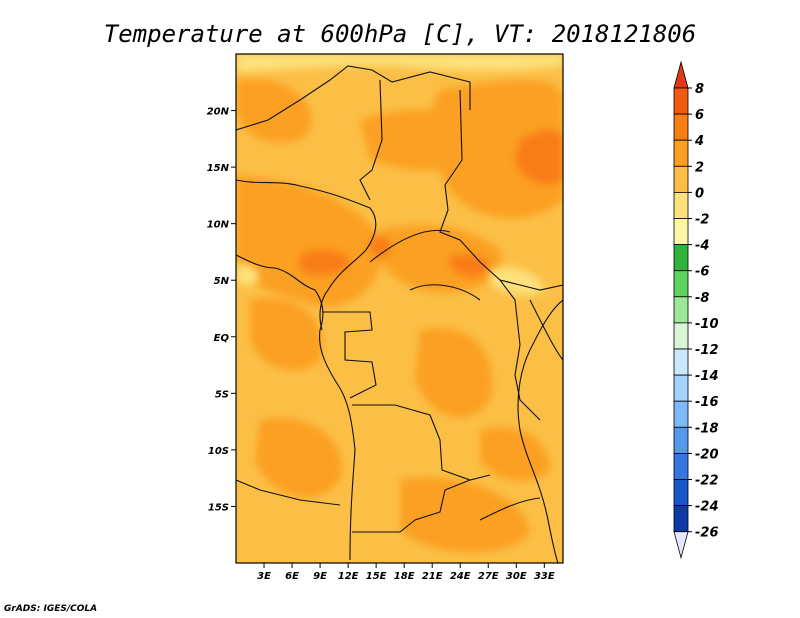 This screenshot has height=618, width=800. I want to click on y-tick-label: 10N, so click(218, 225).